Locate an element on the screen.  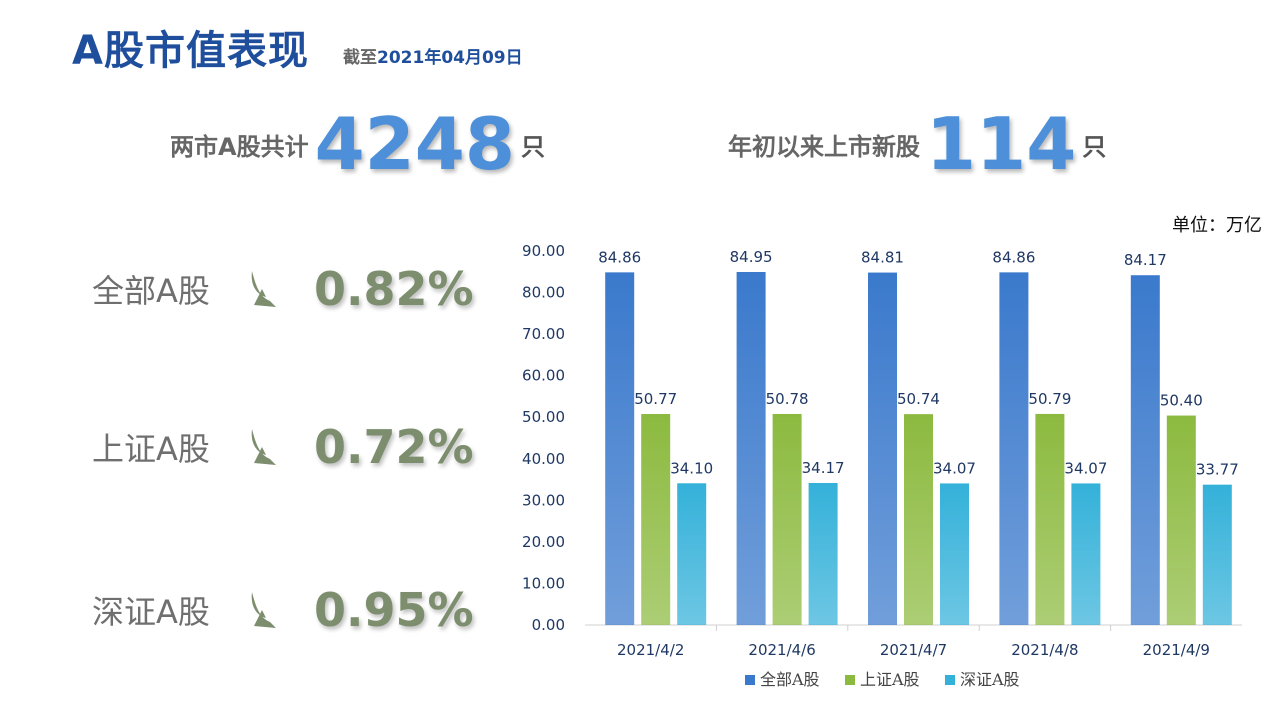
x-tick-label: 2021/4/9 is located at coordinates (1176, 650).